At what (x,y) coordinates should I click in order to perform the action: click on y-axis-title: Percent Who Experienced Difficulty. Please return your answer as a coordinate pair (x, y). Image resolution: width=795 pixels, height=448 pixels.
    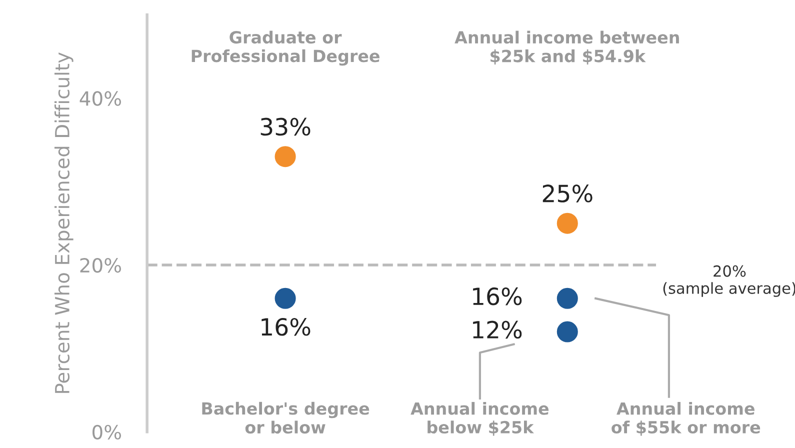
    Looking at the image, I should click on (64, 222).